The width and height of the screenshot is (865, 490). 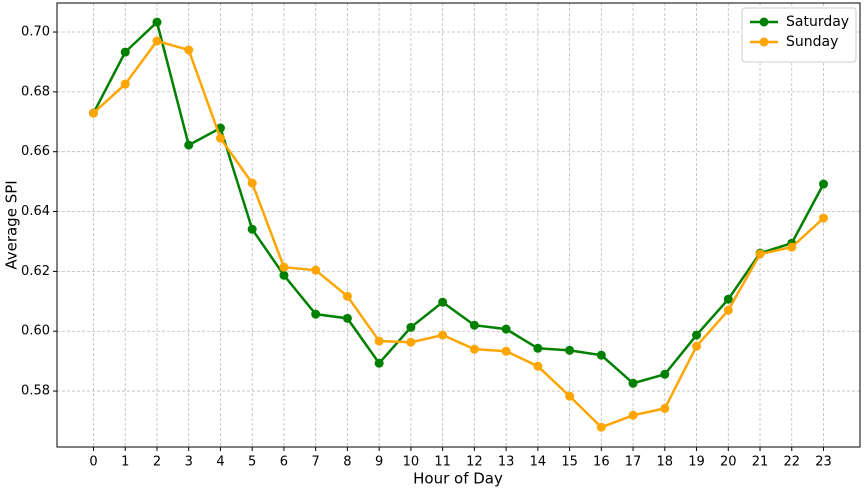 I want to click on x-tick-label: 21, so click(x=760, y=462).